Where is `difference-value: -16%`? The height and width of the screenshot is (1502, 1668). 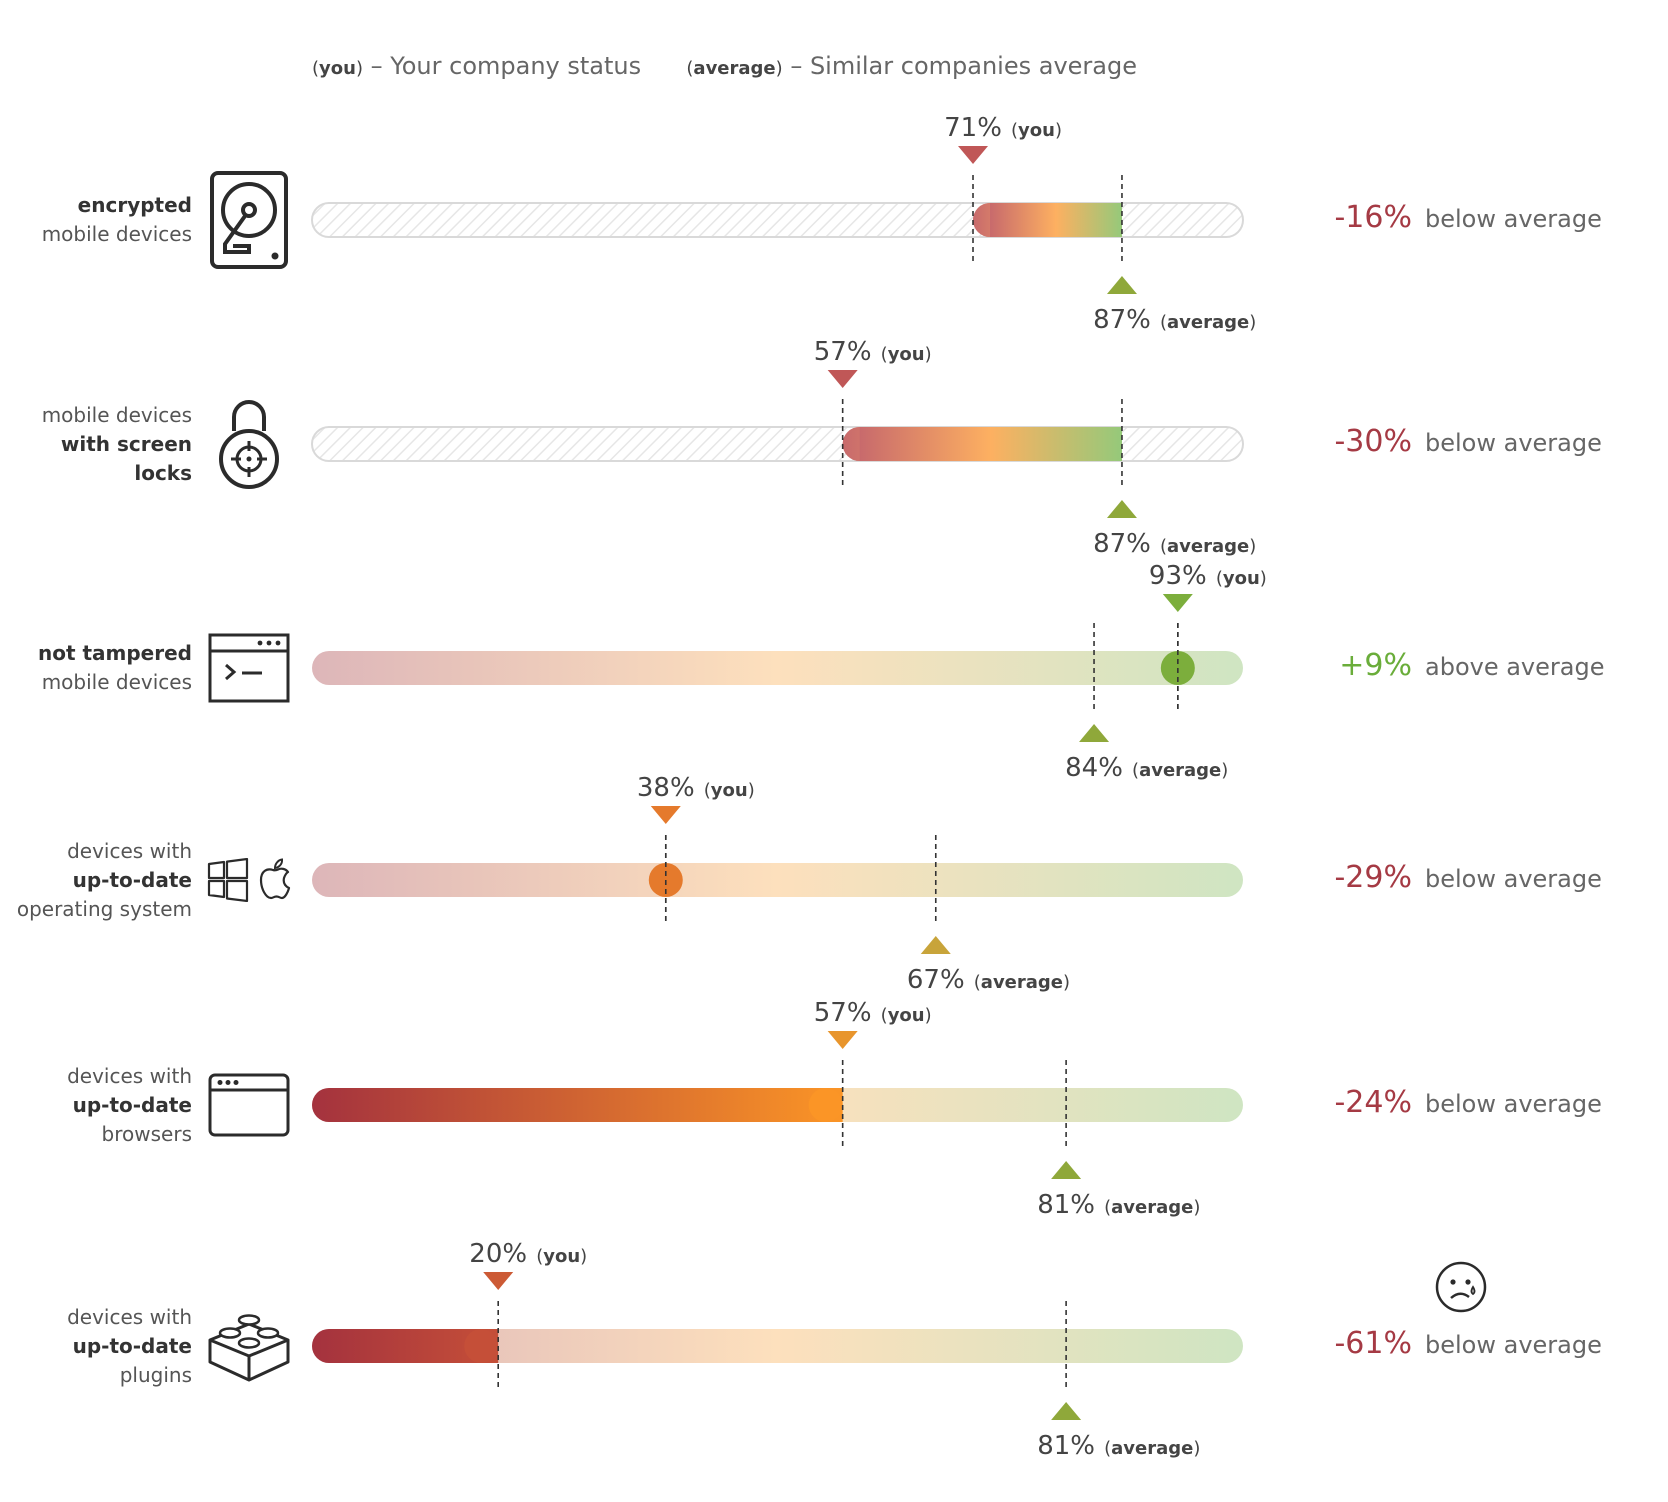
difference-value: -16% is located at coordinates (1373, 217).